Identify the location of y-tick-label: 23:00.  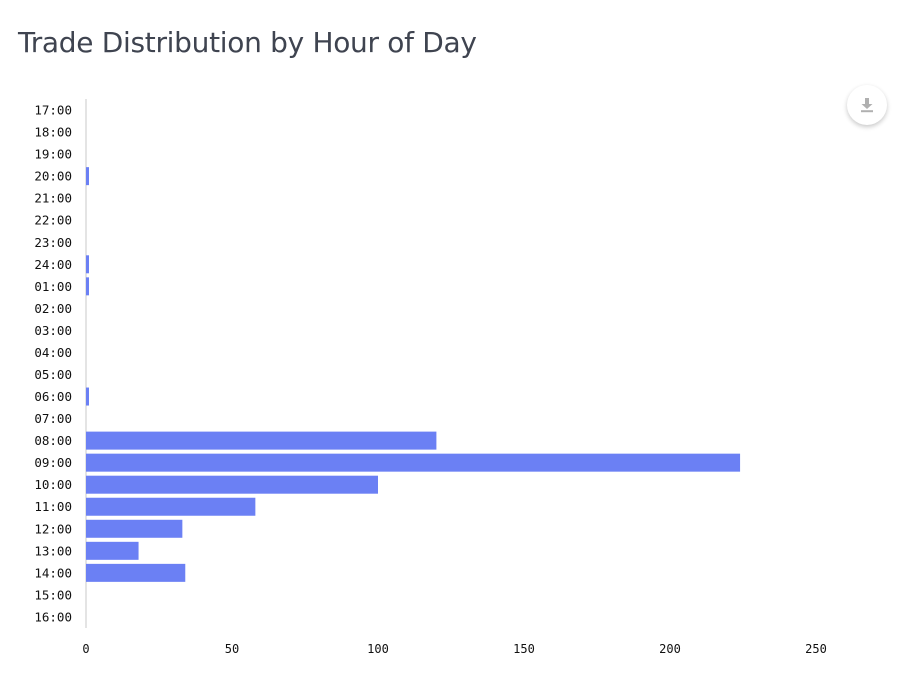
(53, 242).